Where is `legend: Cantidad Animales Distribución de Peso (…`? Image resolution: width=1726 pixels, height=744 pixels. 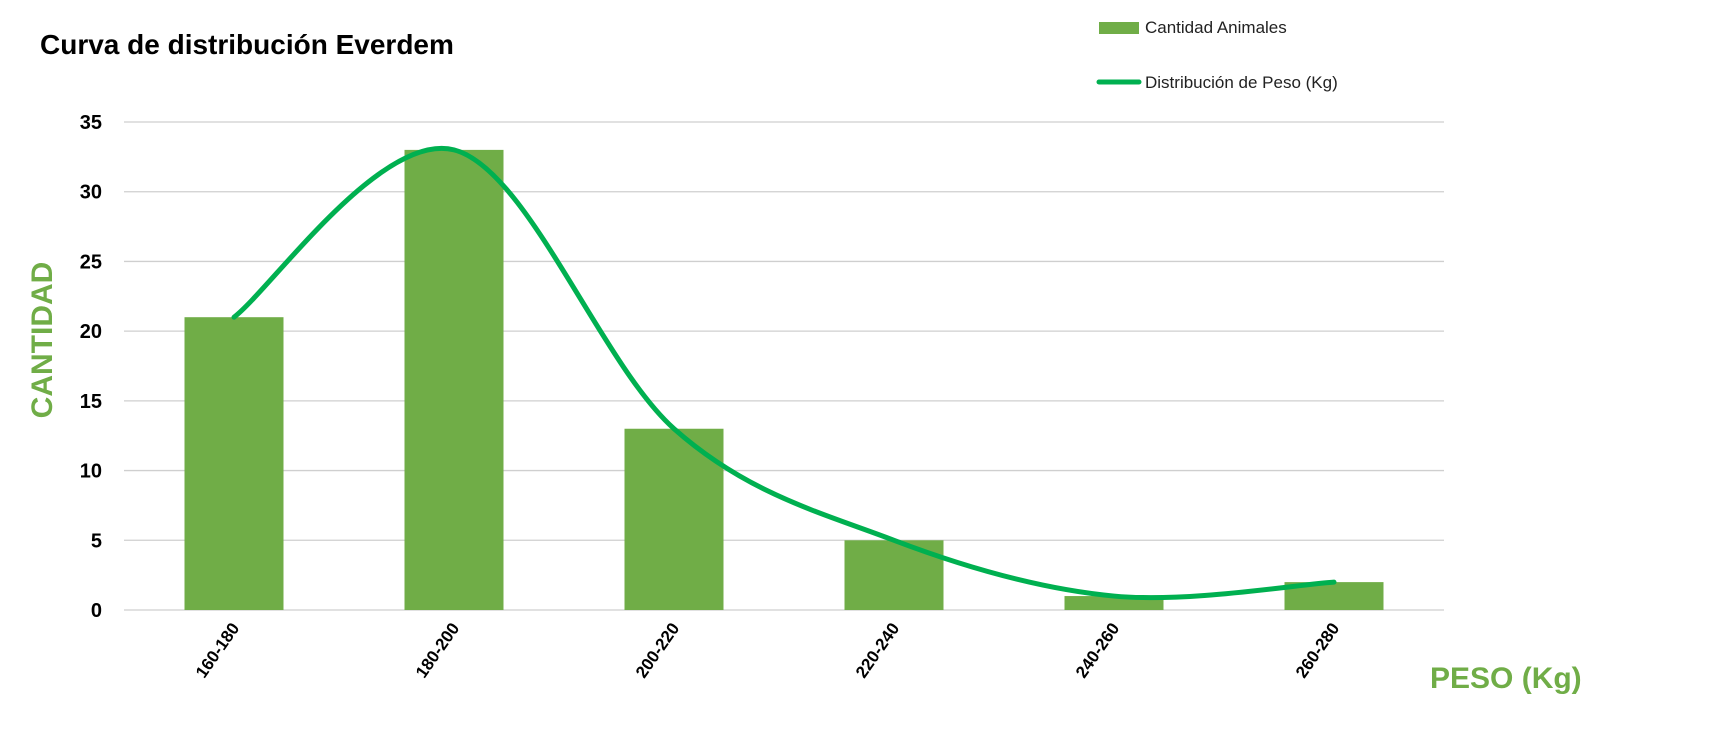
legend: Cantidad Animales Distribución de Peso (… is located at coordinates (1217, 55).